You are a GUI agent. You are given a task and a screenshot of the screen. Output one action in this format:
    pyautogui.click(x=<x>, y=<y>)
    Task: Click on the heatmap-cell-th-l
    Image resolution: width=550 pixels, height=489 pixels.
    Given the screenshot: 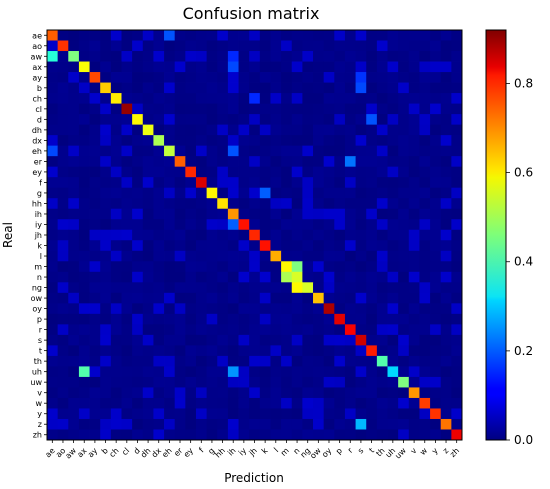 What is the action you would take?
    pyautogui.click(x=276, y=361)
    